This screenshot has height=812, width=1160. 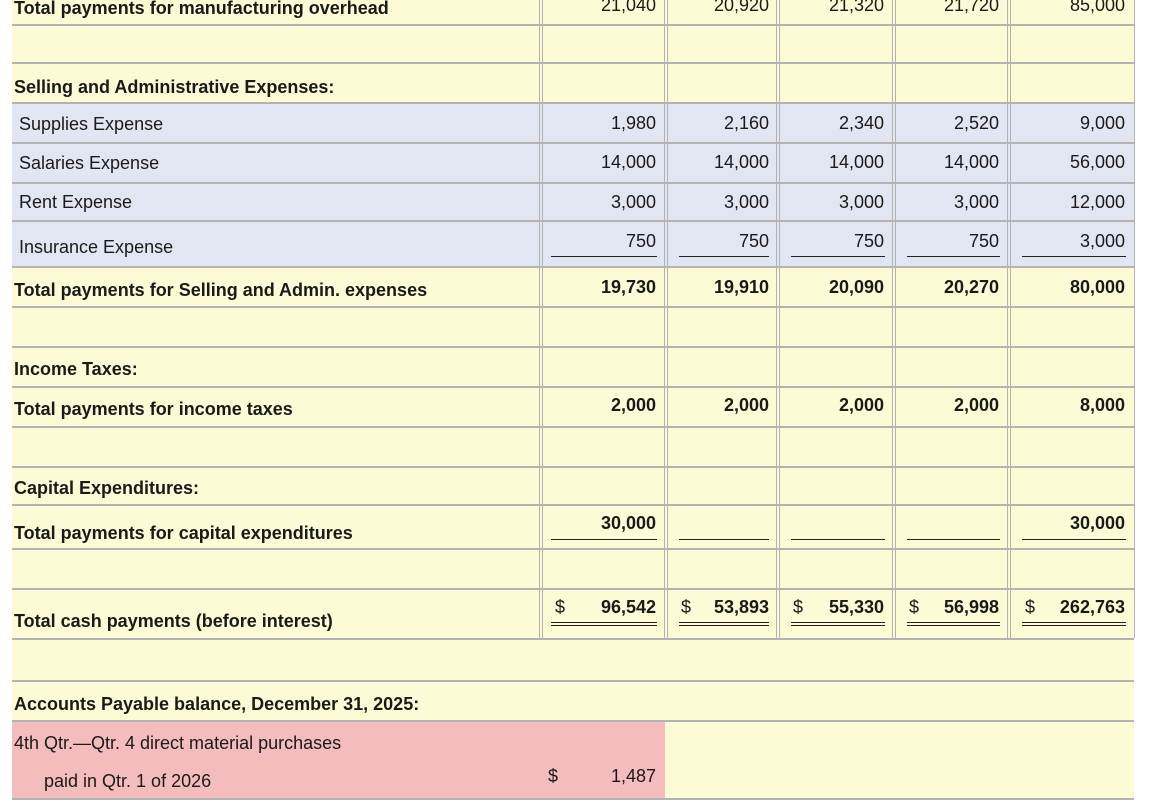 What do you see at coordinates (640, 241) in the screenshot?
I see `insurance-q1: 750` at bounding box center [640, 241].